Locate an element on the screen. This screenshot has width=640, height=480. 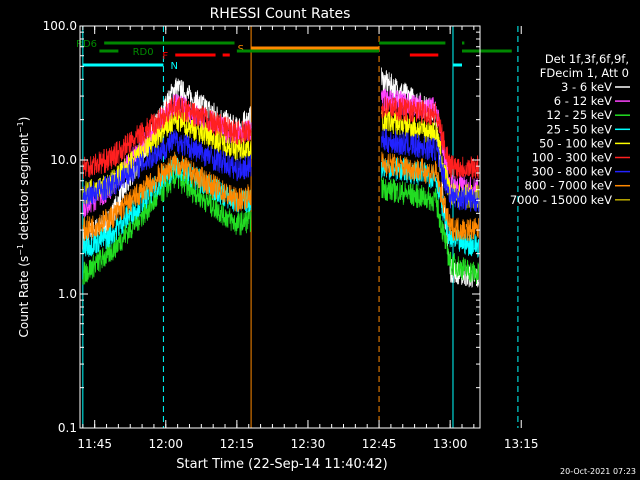
x-tick-label: 13:15 is located at coordinates (521, 444).